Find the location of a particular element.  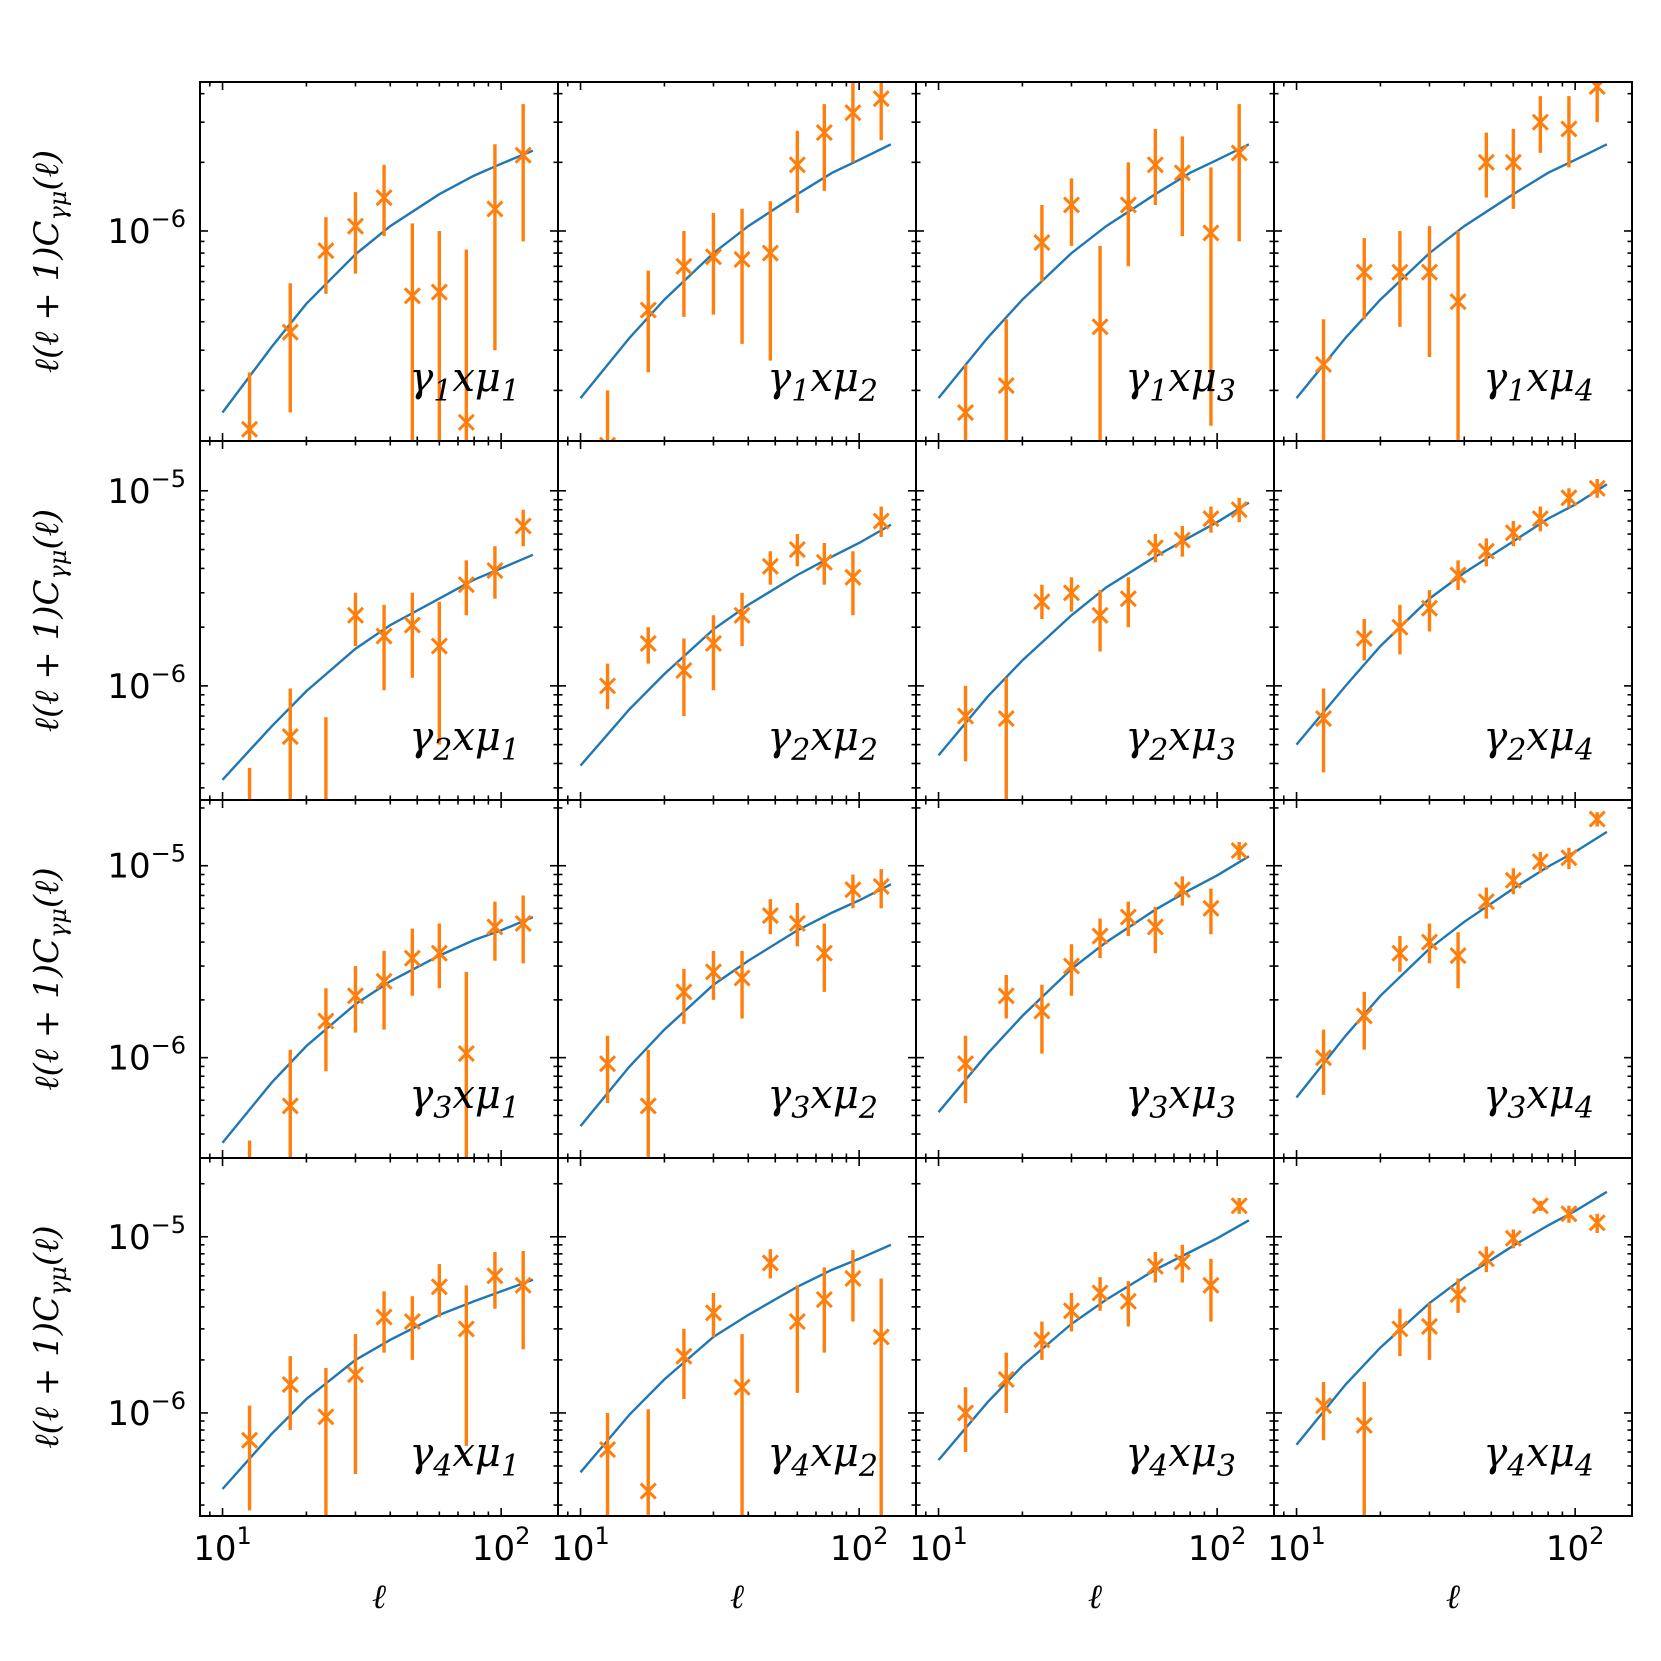

panel-label: γ4xμ2 is located at coordinates (822, 1457).